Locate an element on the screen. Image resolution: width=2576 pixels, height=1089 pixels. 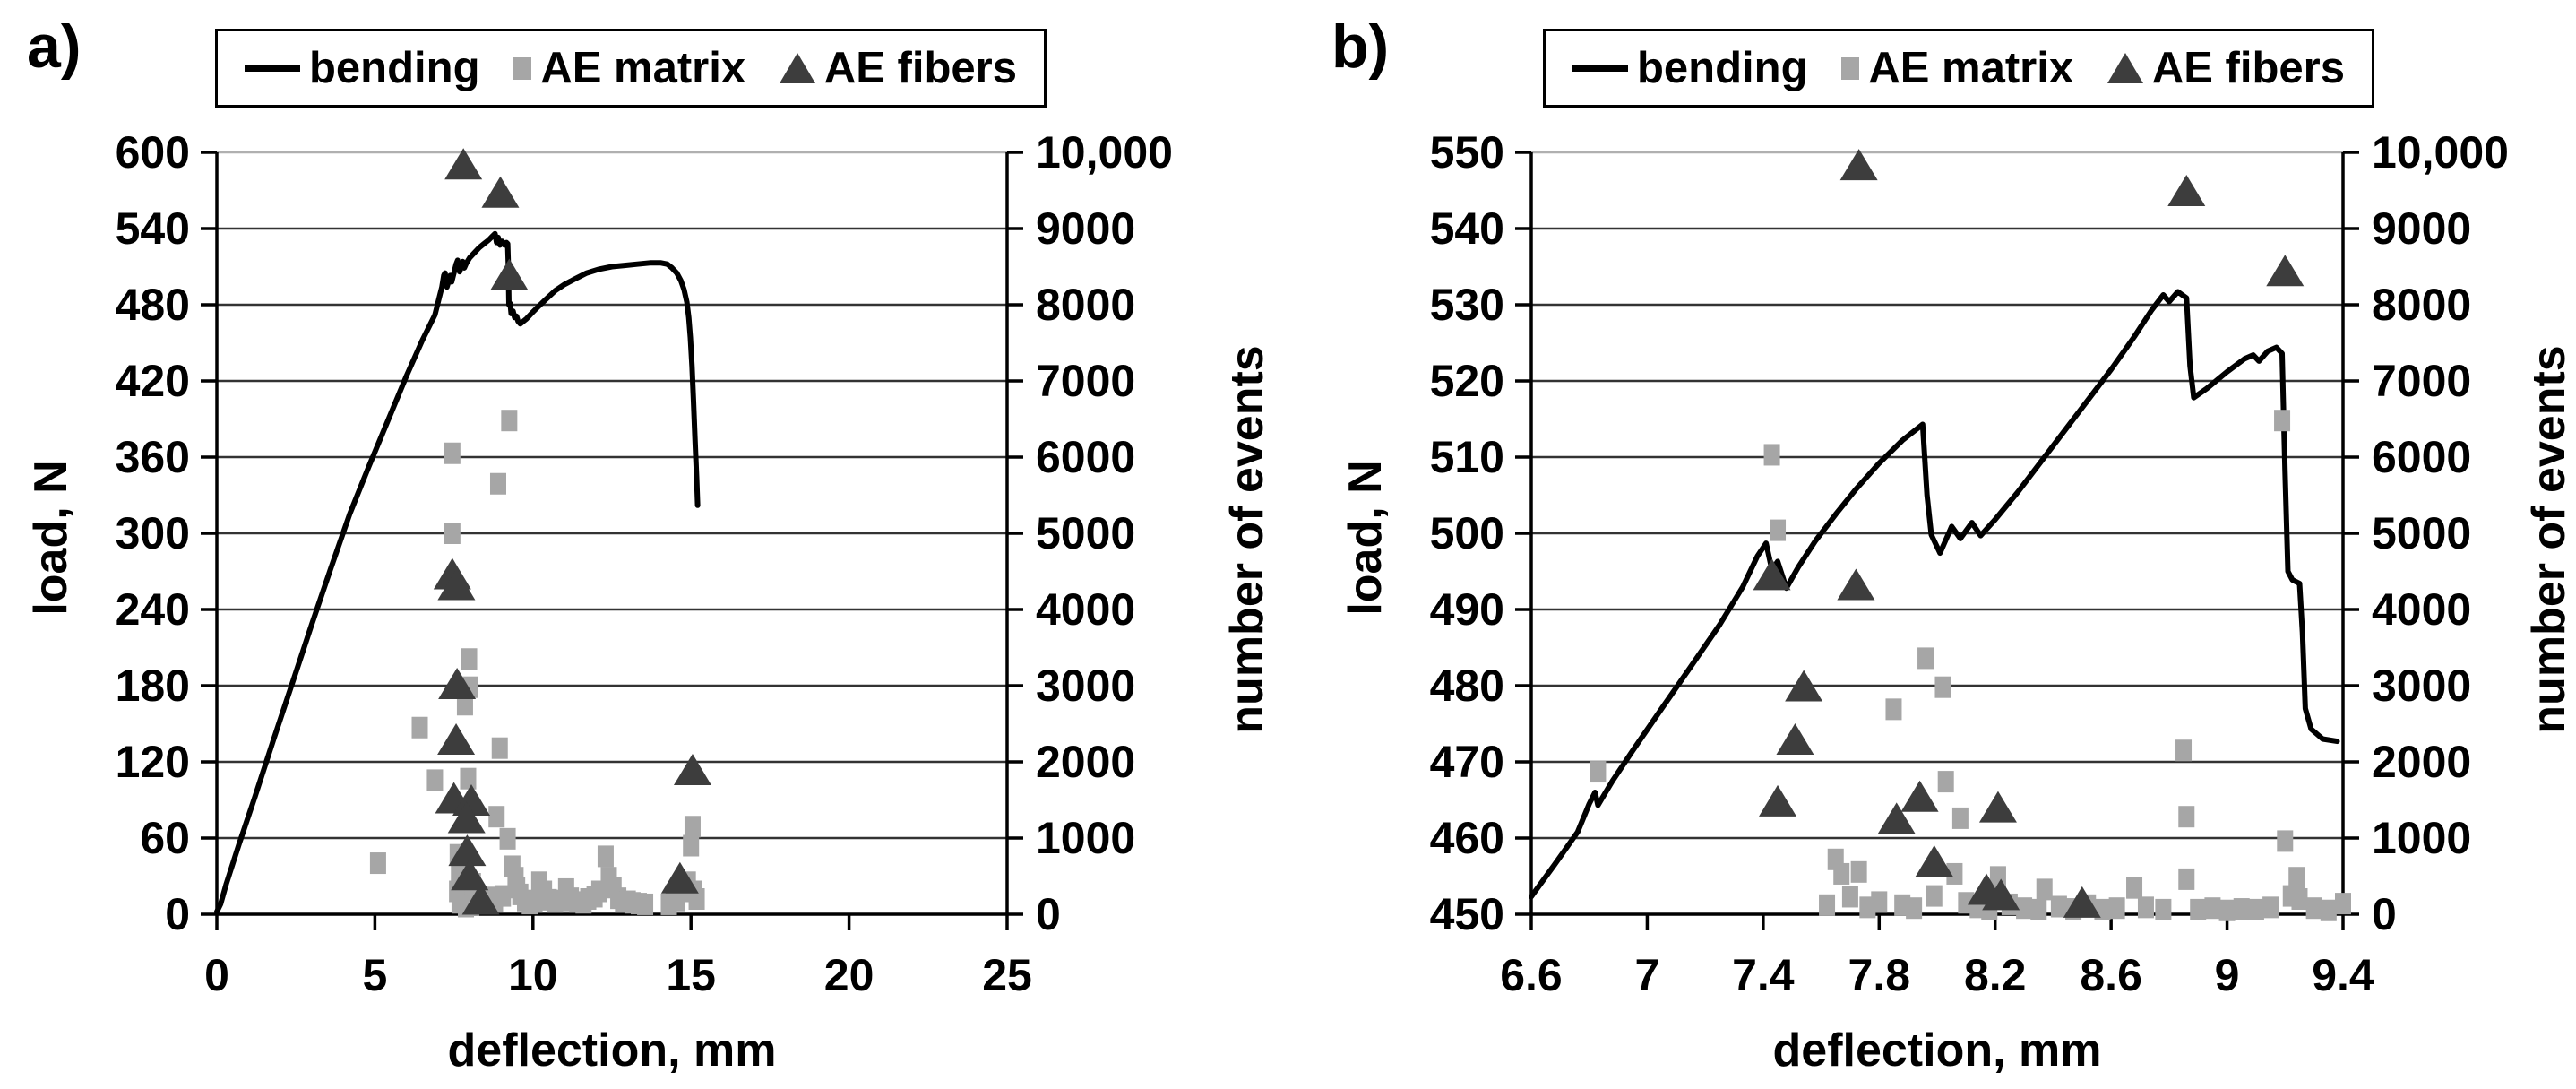
x-tick-label: 8.6 is located at coordinates (2111, 975).